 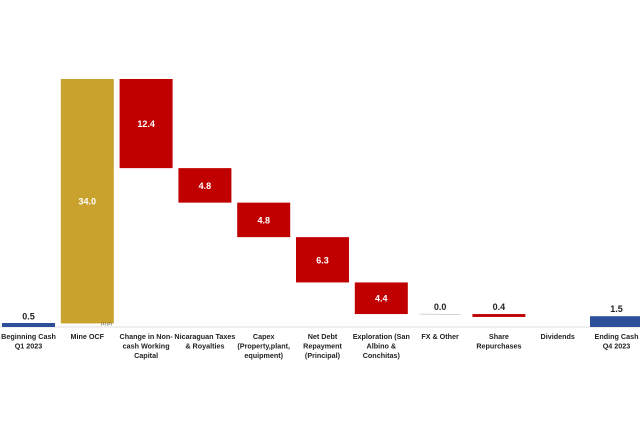 I want to click on value-label-10: 1.5, so click(x=616, y=309).